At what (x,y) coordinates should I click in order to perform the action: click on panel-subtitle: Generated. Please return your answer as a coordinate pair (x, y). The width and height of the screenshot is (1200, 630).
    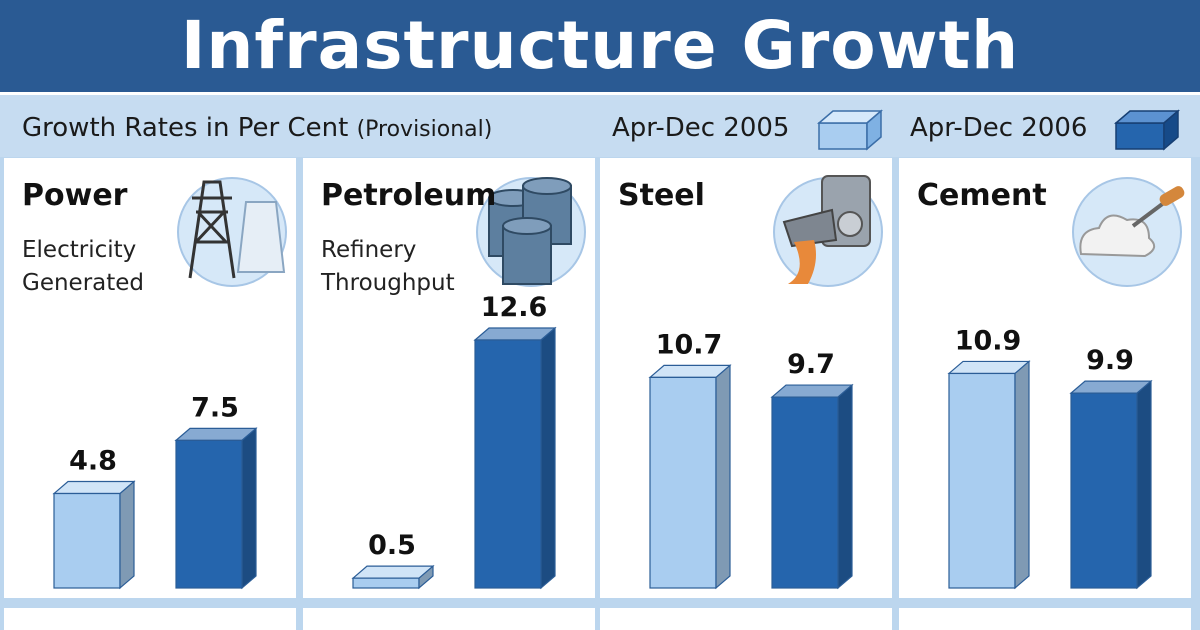
    Looking at the image, I should click on (83, 283).